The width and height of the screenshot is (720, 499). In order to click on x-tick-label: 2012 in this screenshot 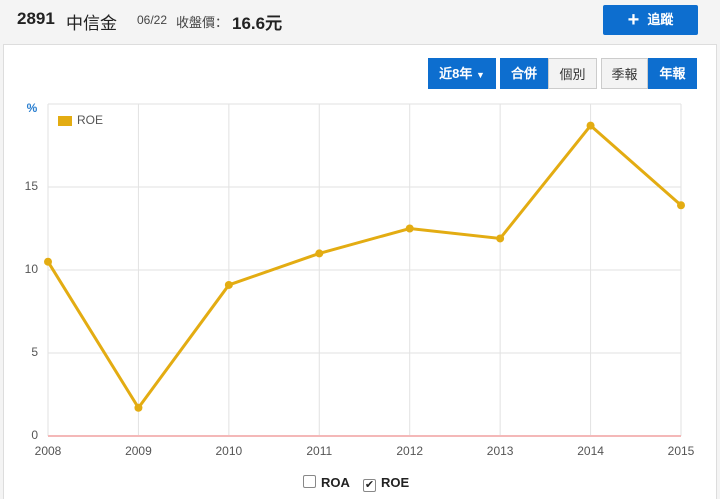, I will do `click(409, 451)`.